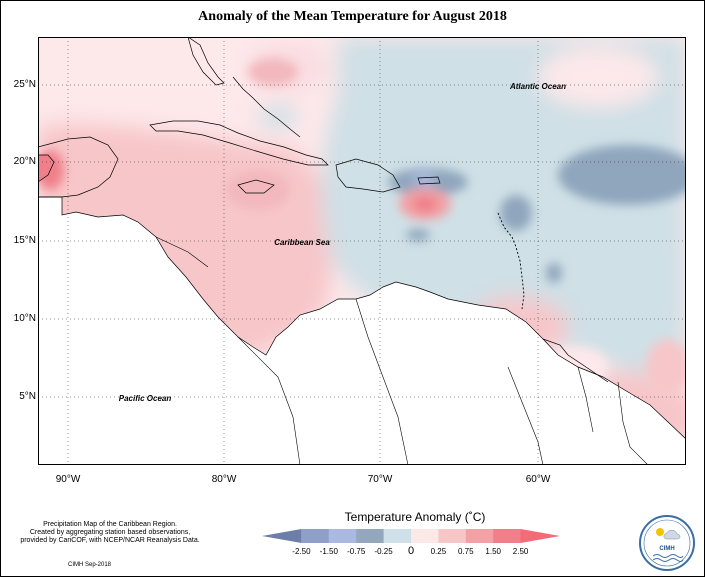 The width and height of the screenshot is (705, 577). Describe the element at coordinates (256, 186) in the screenshot. I see `jamaica-land` at that location.